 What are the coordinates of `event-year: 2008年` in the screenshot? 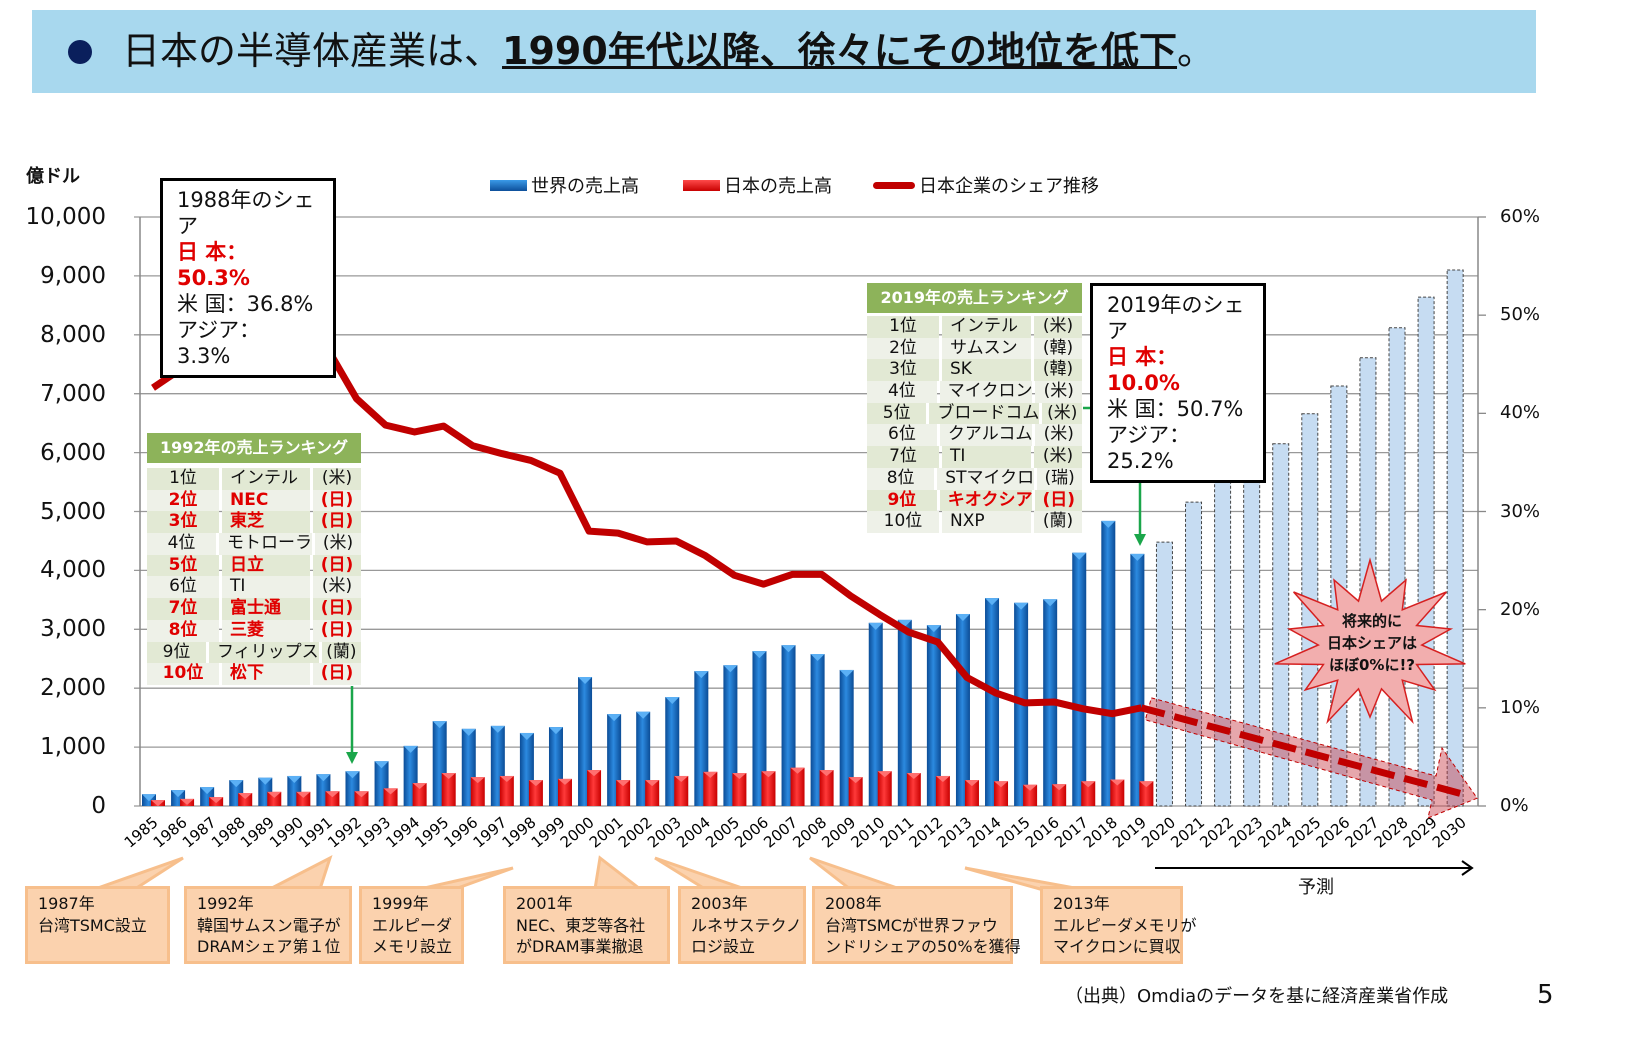 It's located at (853, 903).